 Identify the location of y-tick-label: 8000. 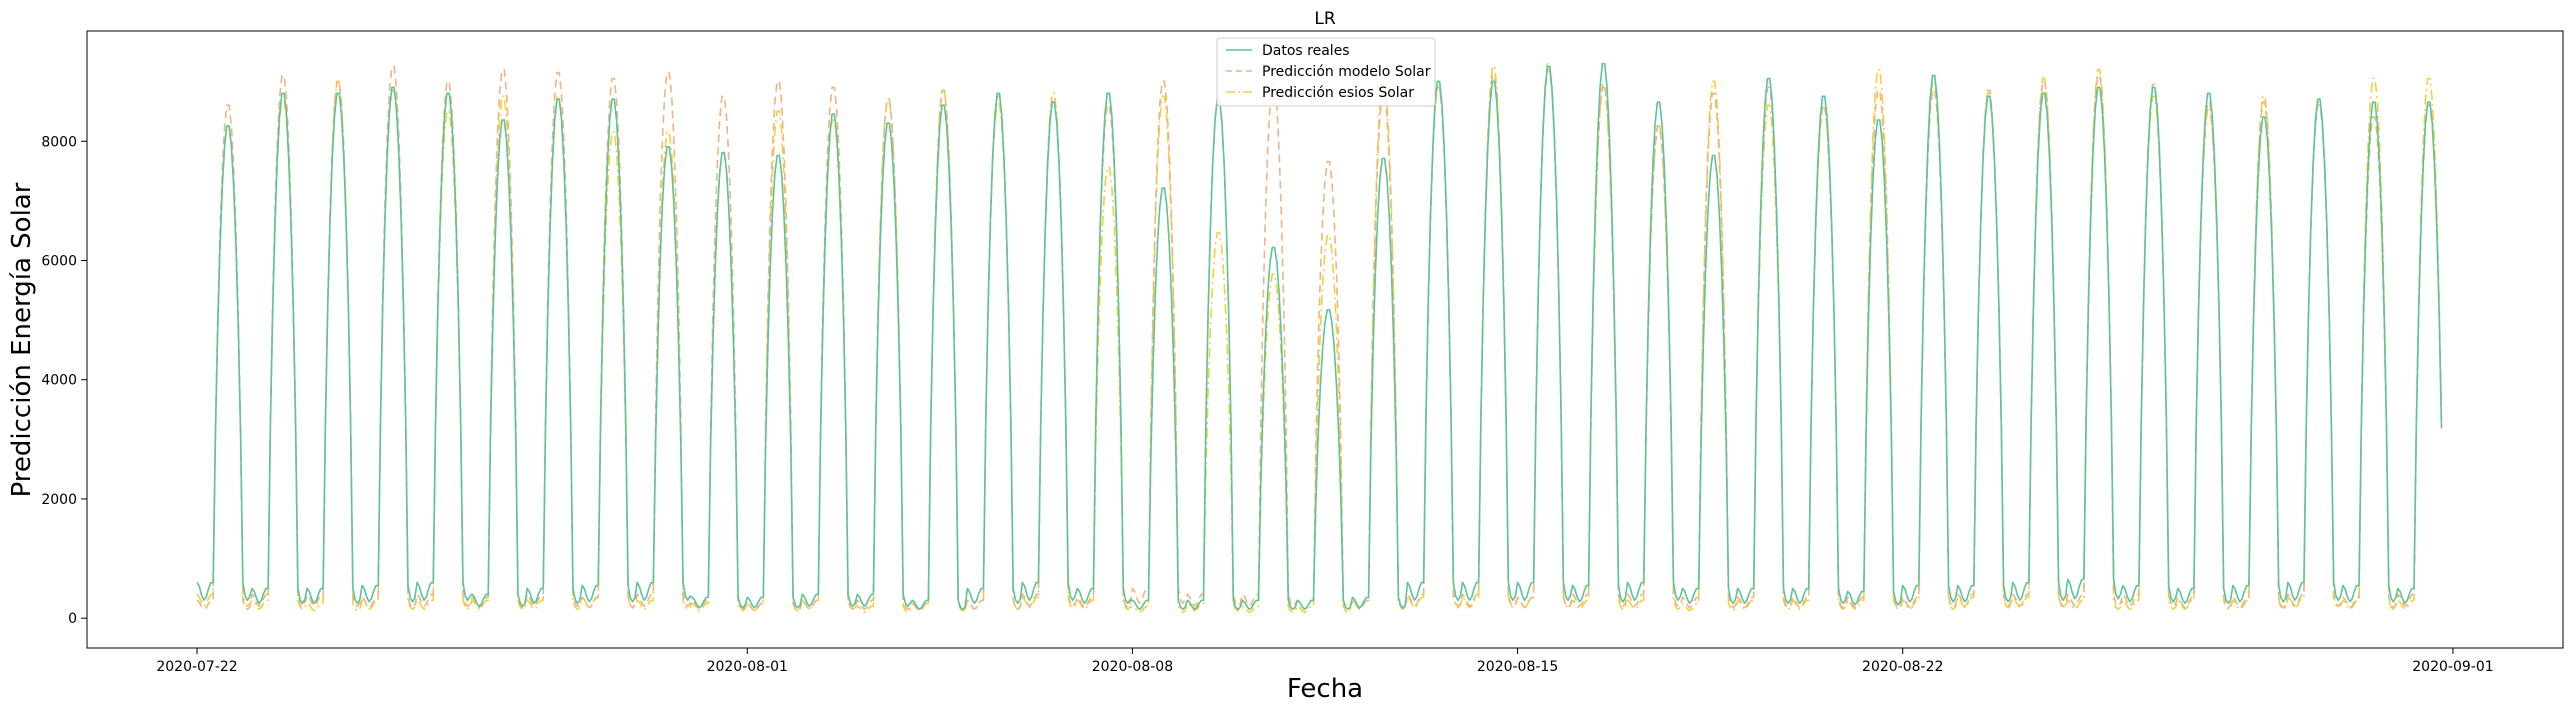
(59, 142).